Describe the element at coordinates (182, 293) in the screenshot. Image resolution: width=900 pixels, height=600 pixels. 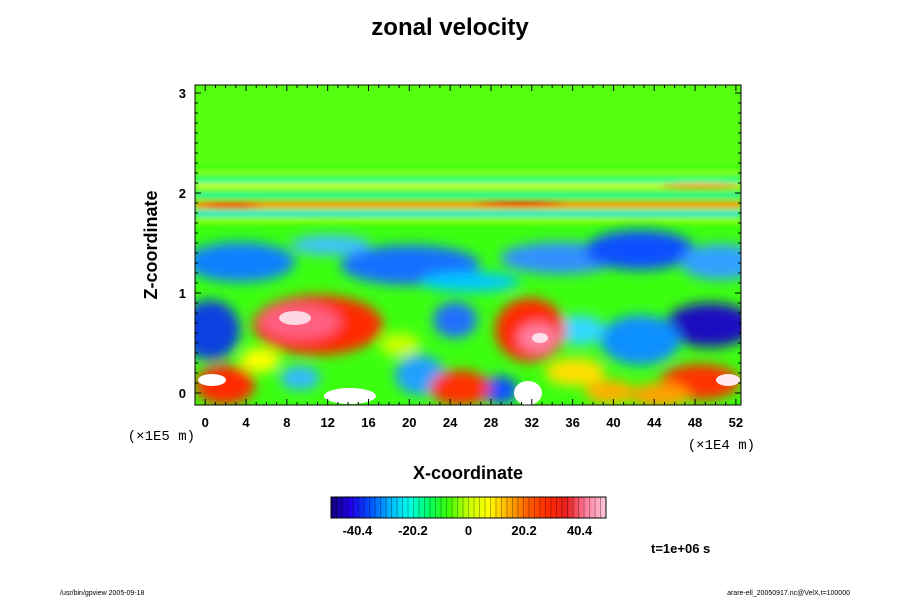
I see `y-tick-label: 1` at that location.